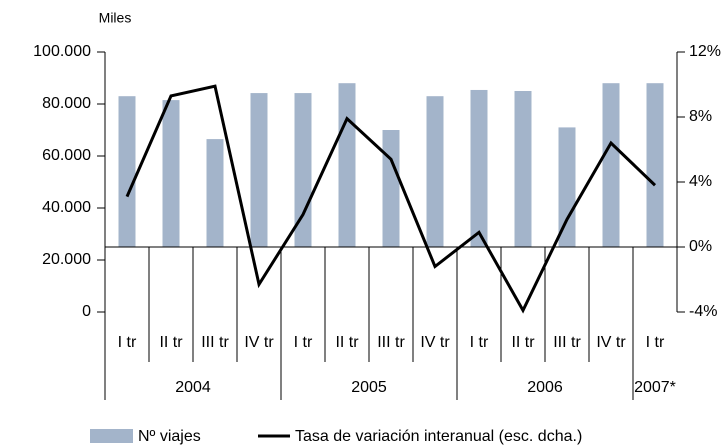 The height and width of the screenshot is (446, 728). I want to click on legend-label: Nº viajes, so click(169, 436).